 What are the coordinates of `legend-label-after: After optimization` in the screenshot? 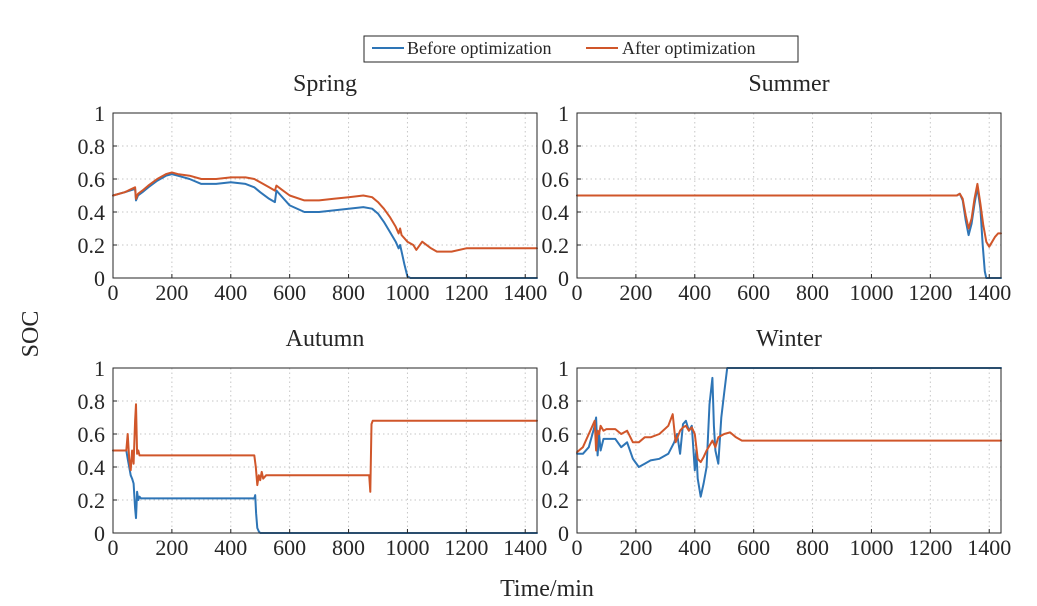 It's located at (688, 48).